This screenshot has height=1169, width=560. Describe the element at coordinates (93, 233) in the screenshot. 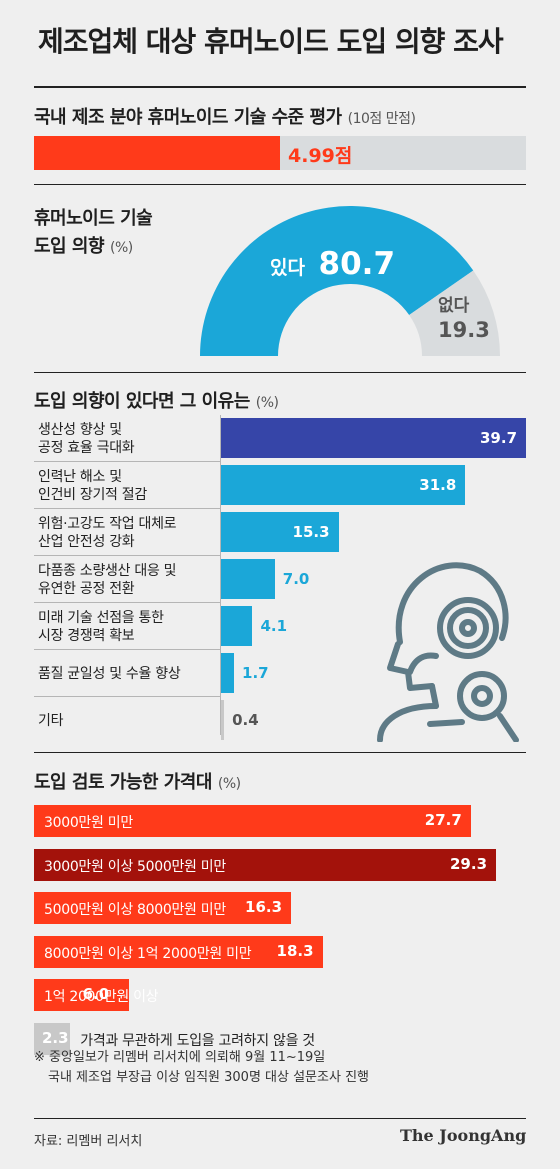

I see `intent-title: 휴머노이드 기술 도입 의향 (%)` at that location.